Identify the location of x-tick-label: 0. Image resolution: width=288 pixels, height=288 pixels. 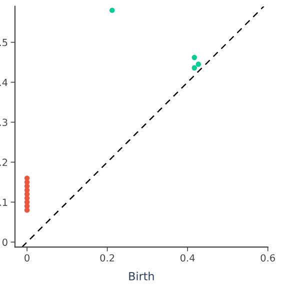
(27, 258).